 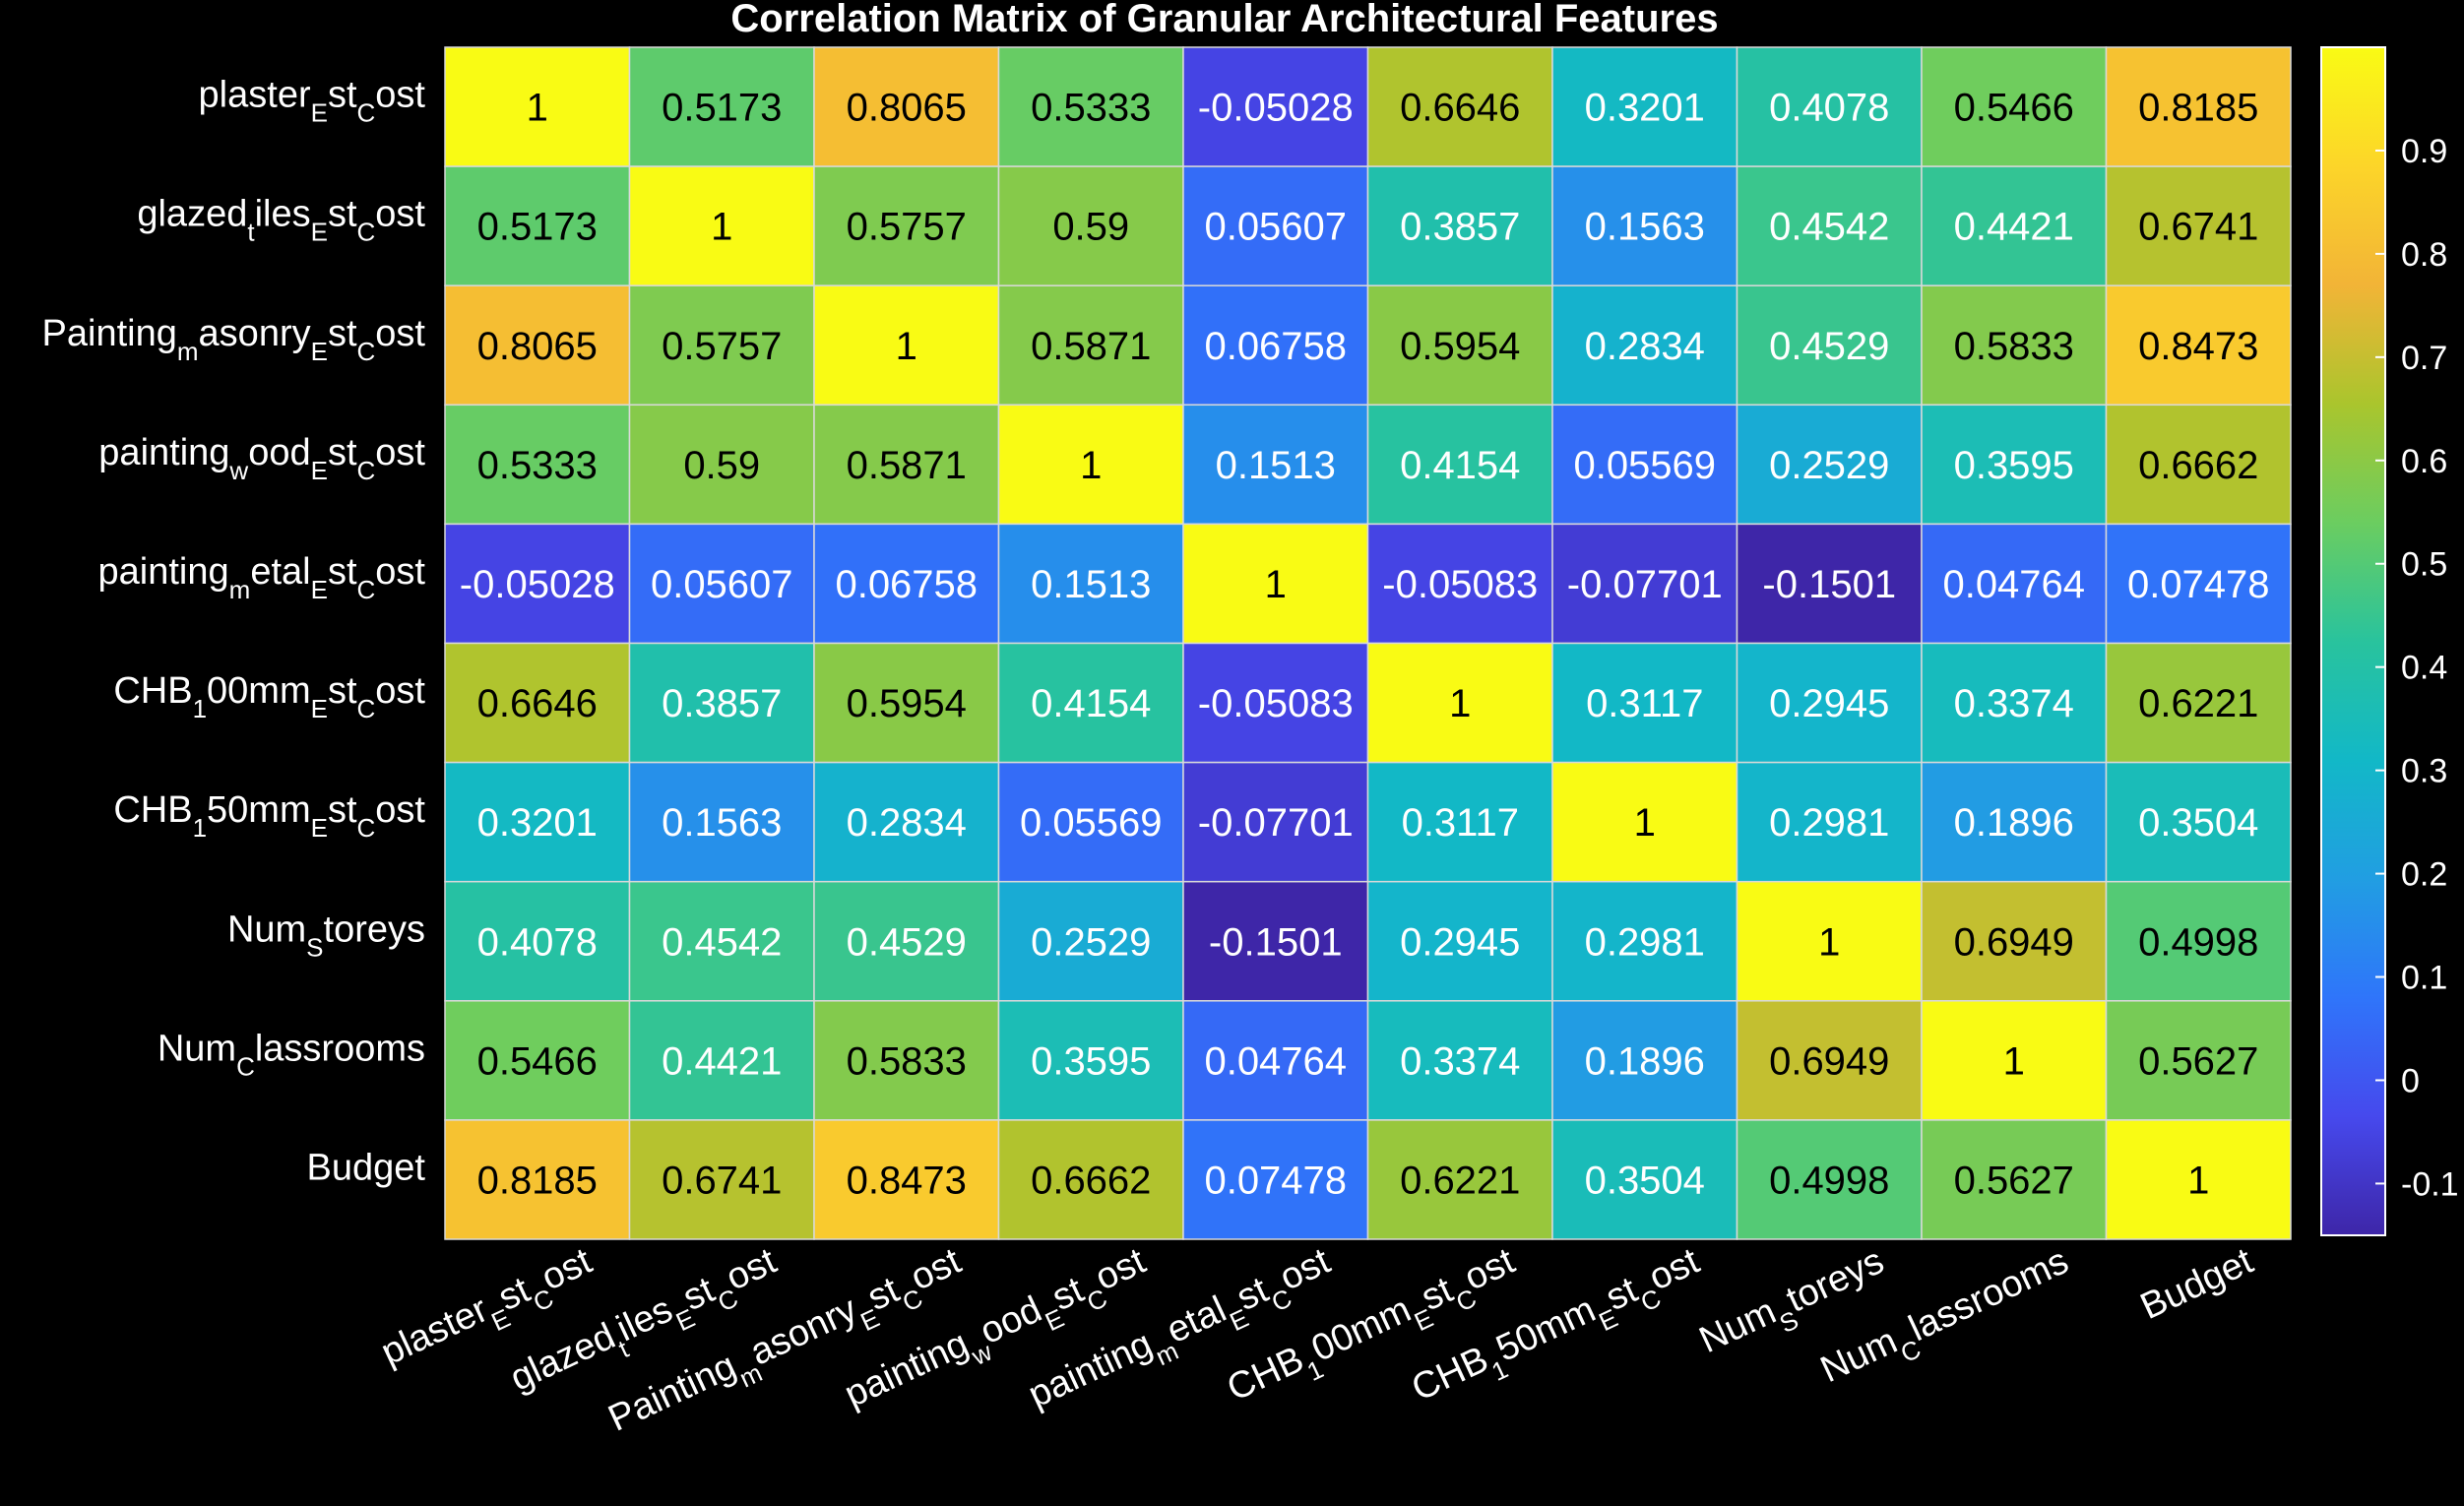 I want to click on colorbar-tick-label: 0.9, so click(x=2424, y=151).